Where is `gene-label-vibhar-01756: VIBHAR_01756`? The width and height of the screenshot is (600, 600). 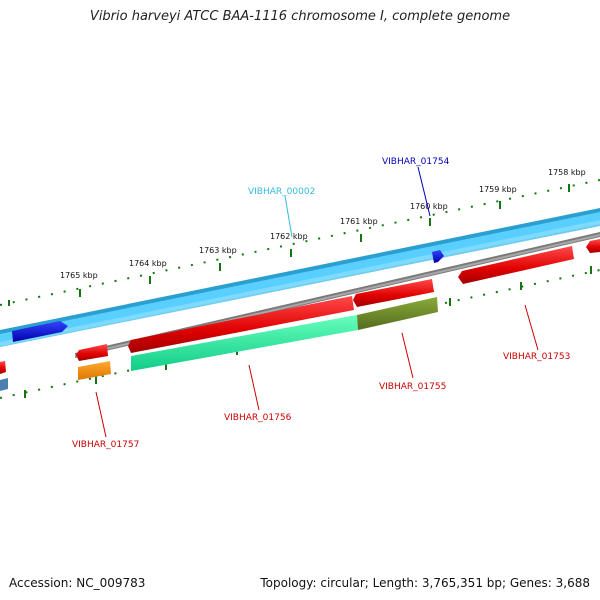 gene-label-vibhar-01756: VIBHAR_01756 is located at coordinates (258, 418).